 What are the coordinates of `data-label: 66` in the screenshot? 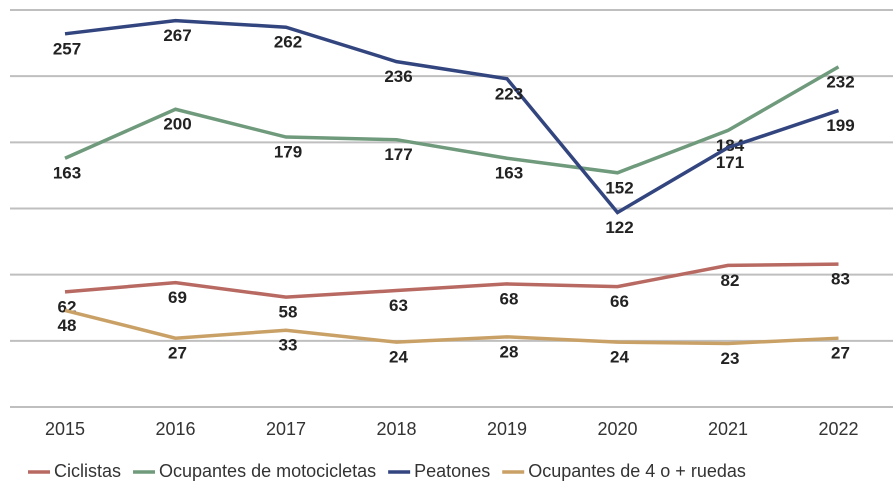 It's located at (619, 301).